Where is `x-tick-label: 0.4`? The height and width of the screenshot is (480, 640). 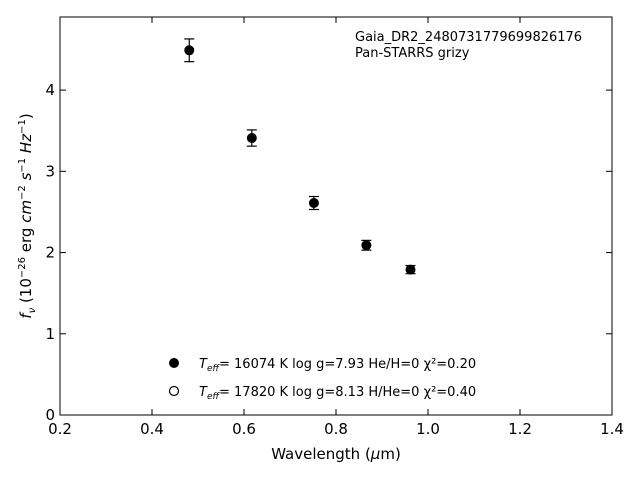
x-tick-label: 0.4 is located at coordinates (152, 429).